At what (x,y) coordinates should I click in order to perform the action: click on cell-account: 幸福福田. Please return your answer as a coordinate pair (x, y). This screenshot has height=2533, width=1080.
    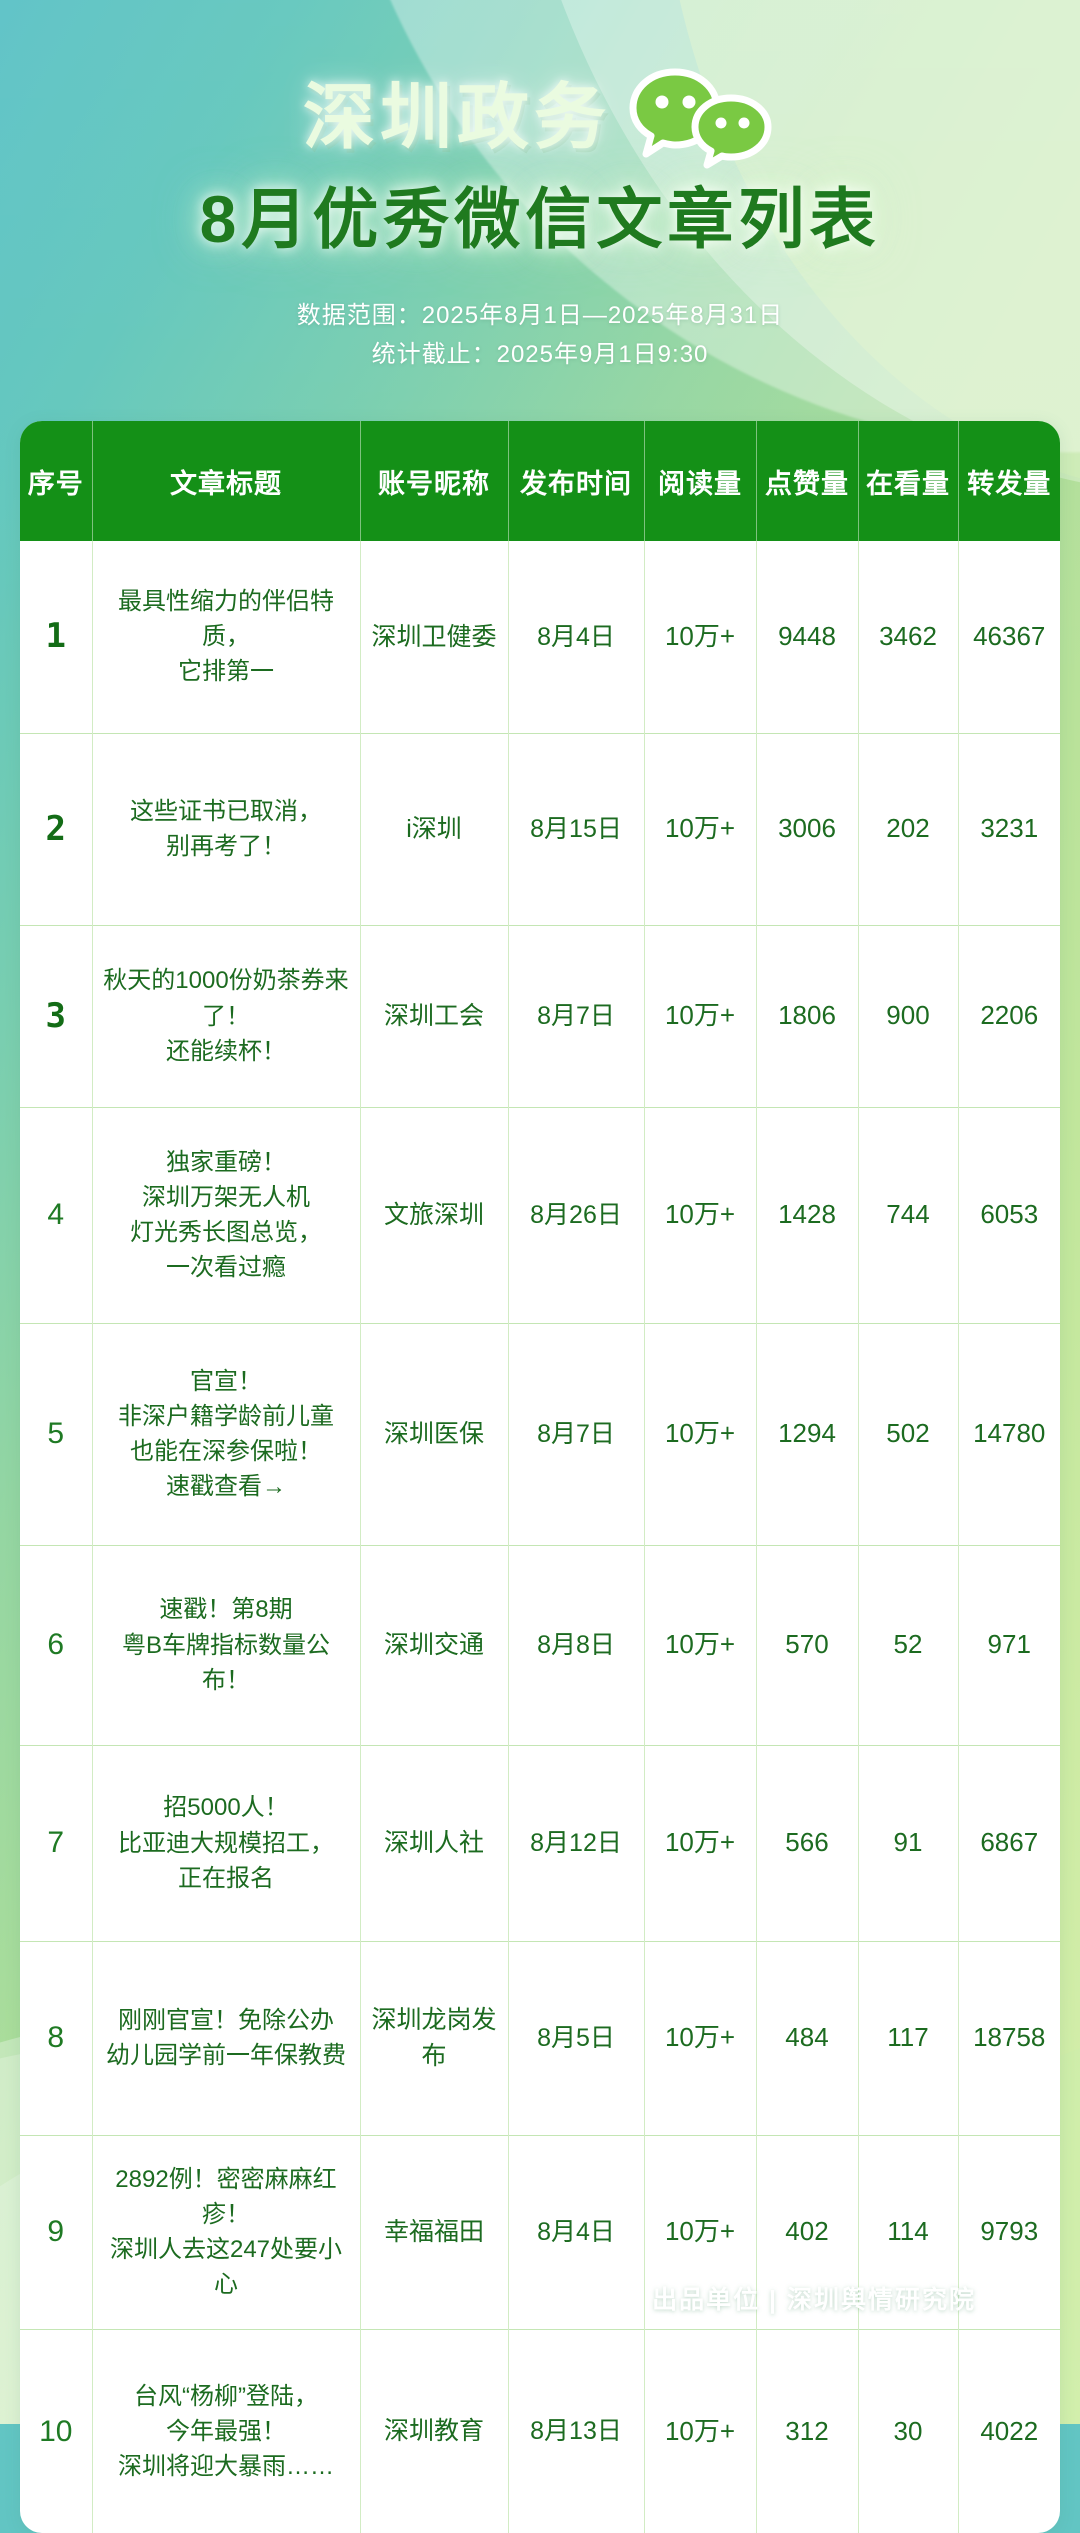
    Looking at the image, I should click on (433, 2232).